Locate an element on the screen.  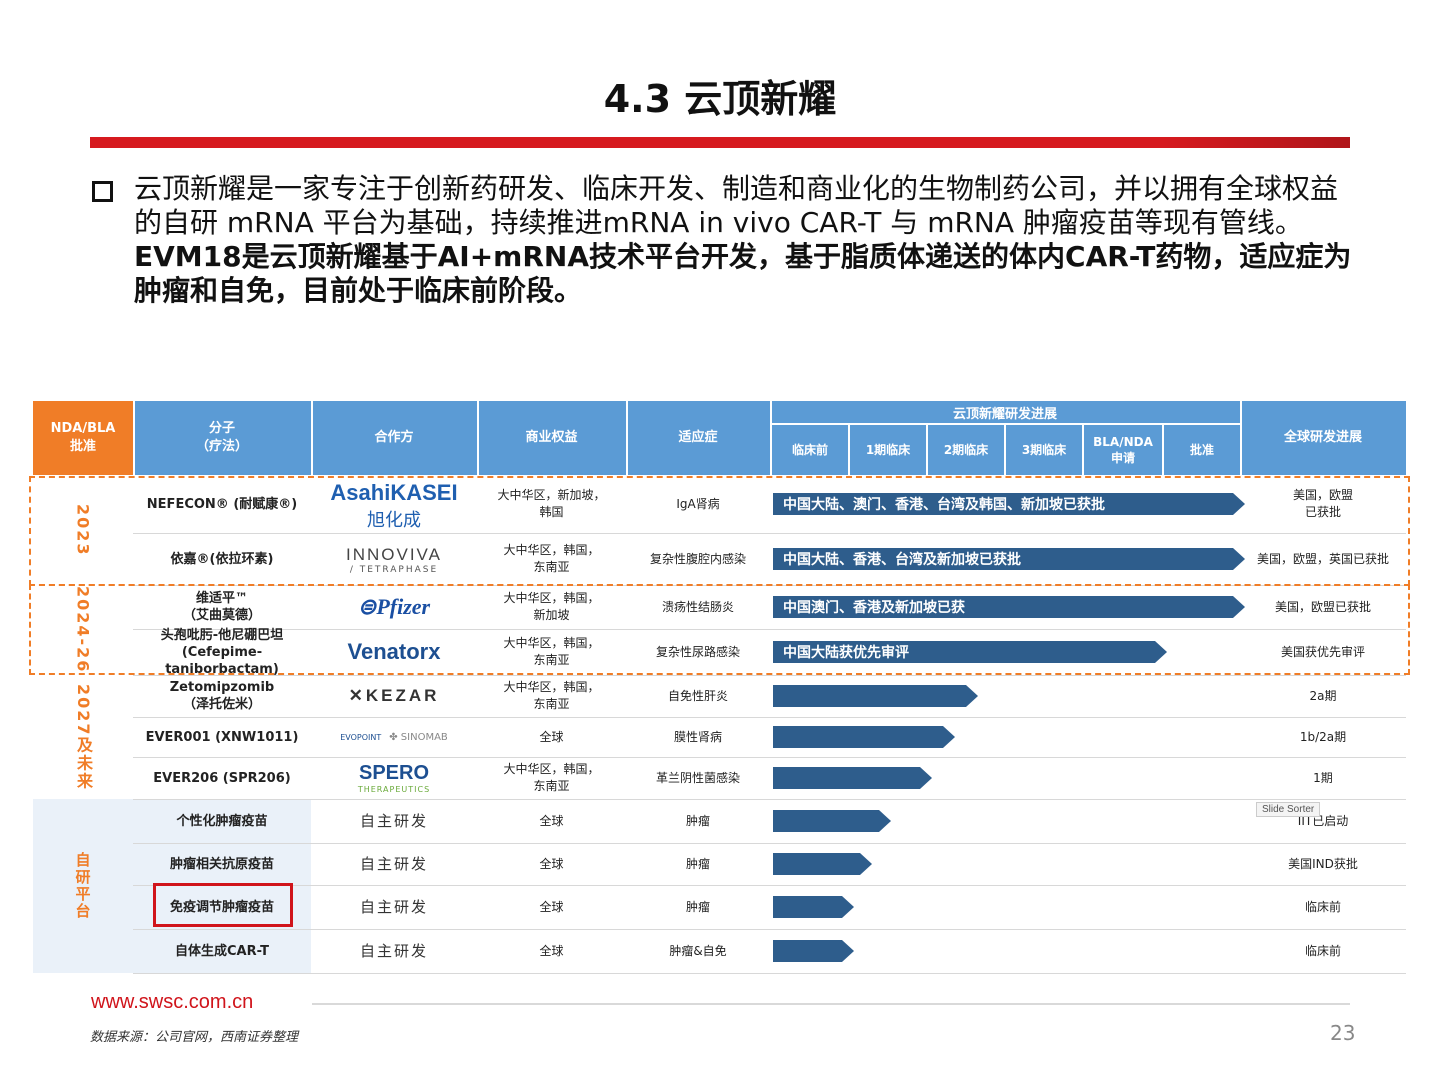
molecule-cell: EVER001 (XNW1011) is located at coordinates (222, 737).